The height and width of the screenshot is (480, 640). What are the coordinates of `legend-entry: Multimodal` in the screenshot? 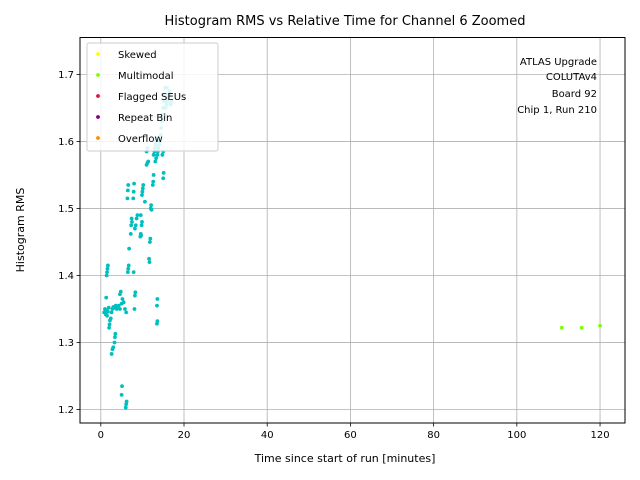 It's located at (146, 76).